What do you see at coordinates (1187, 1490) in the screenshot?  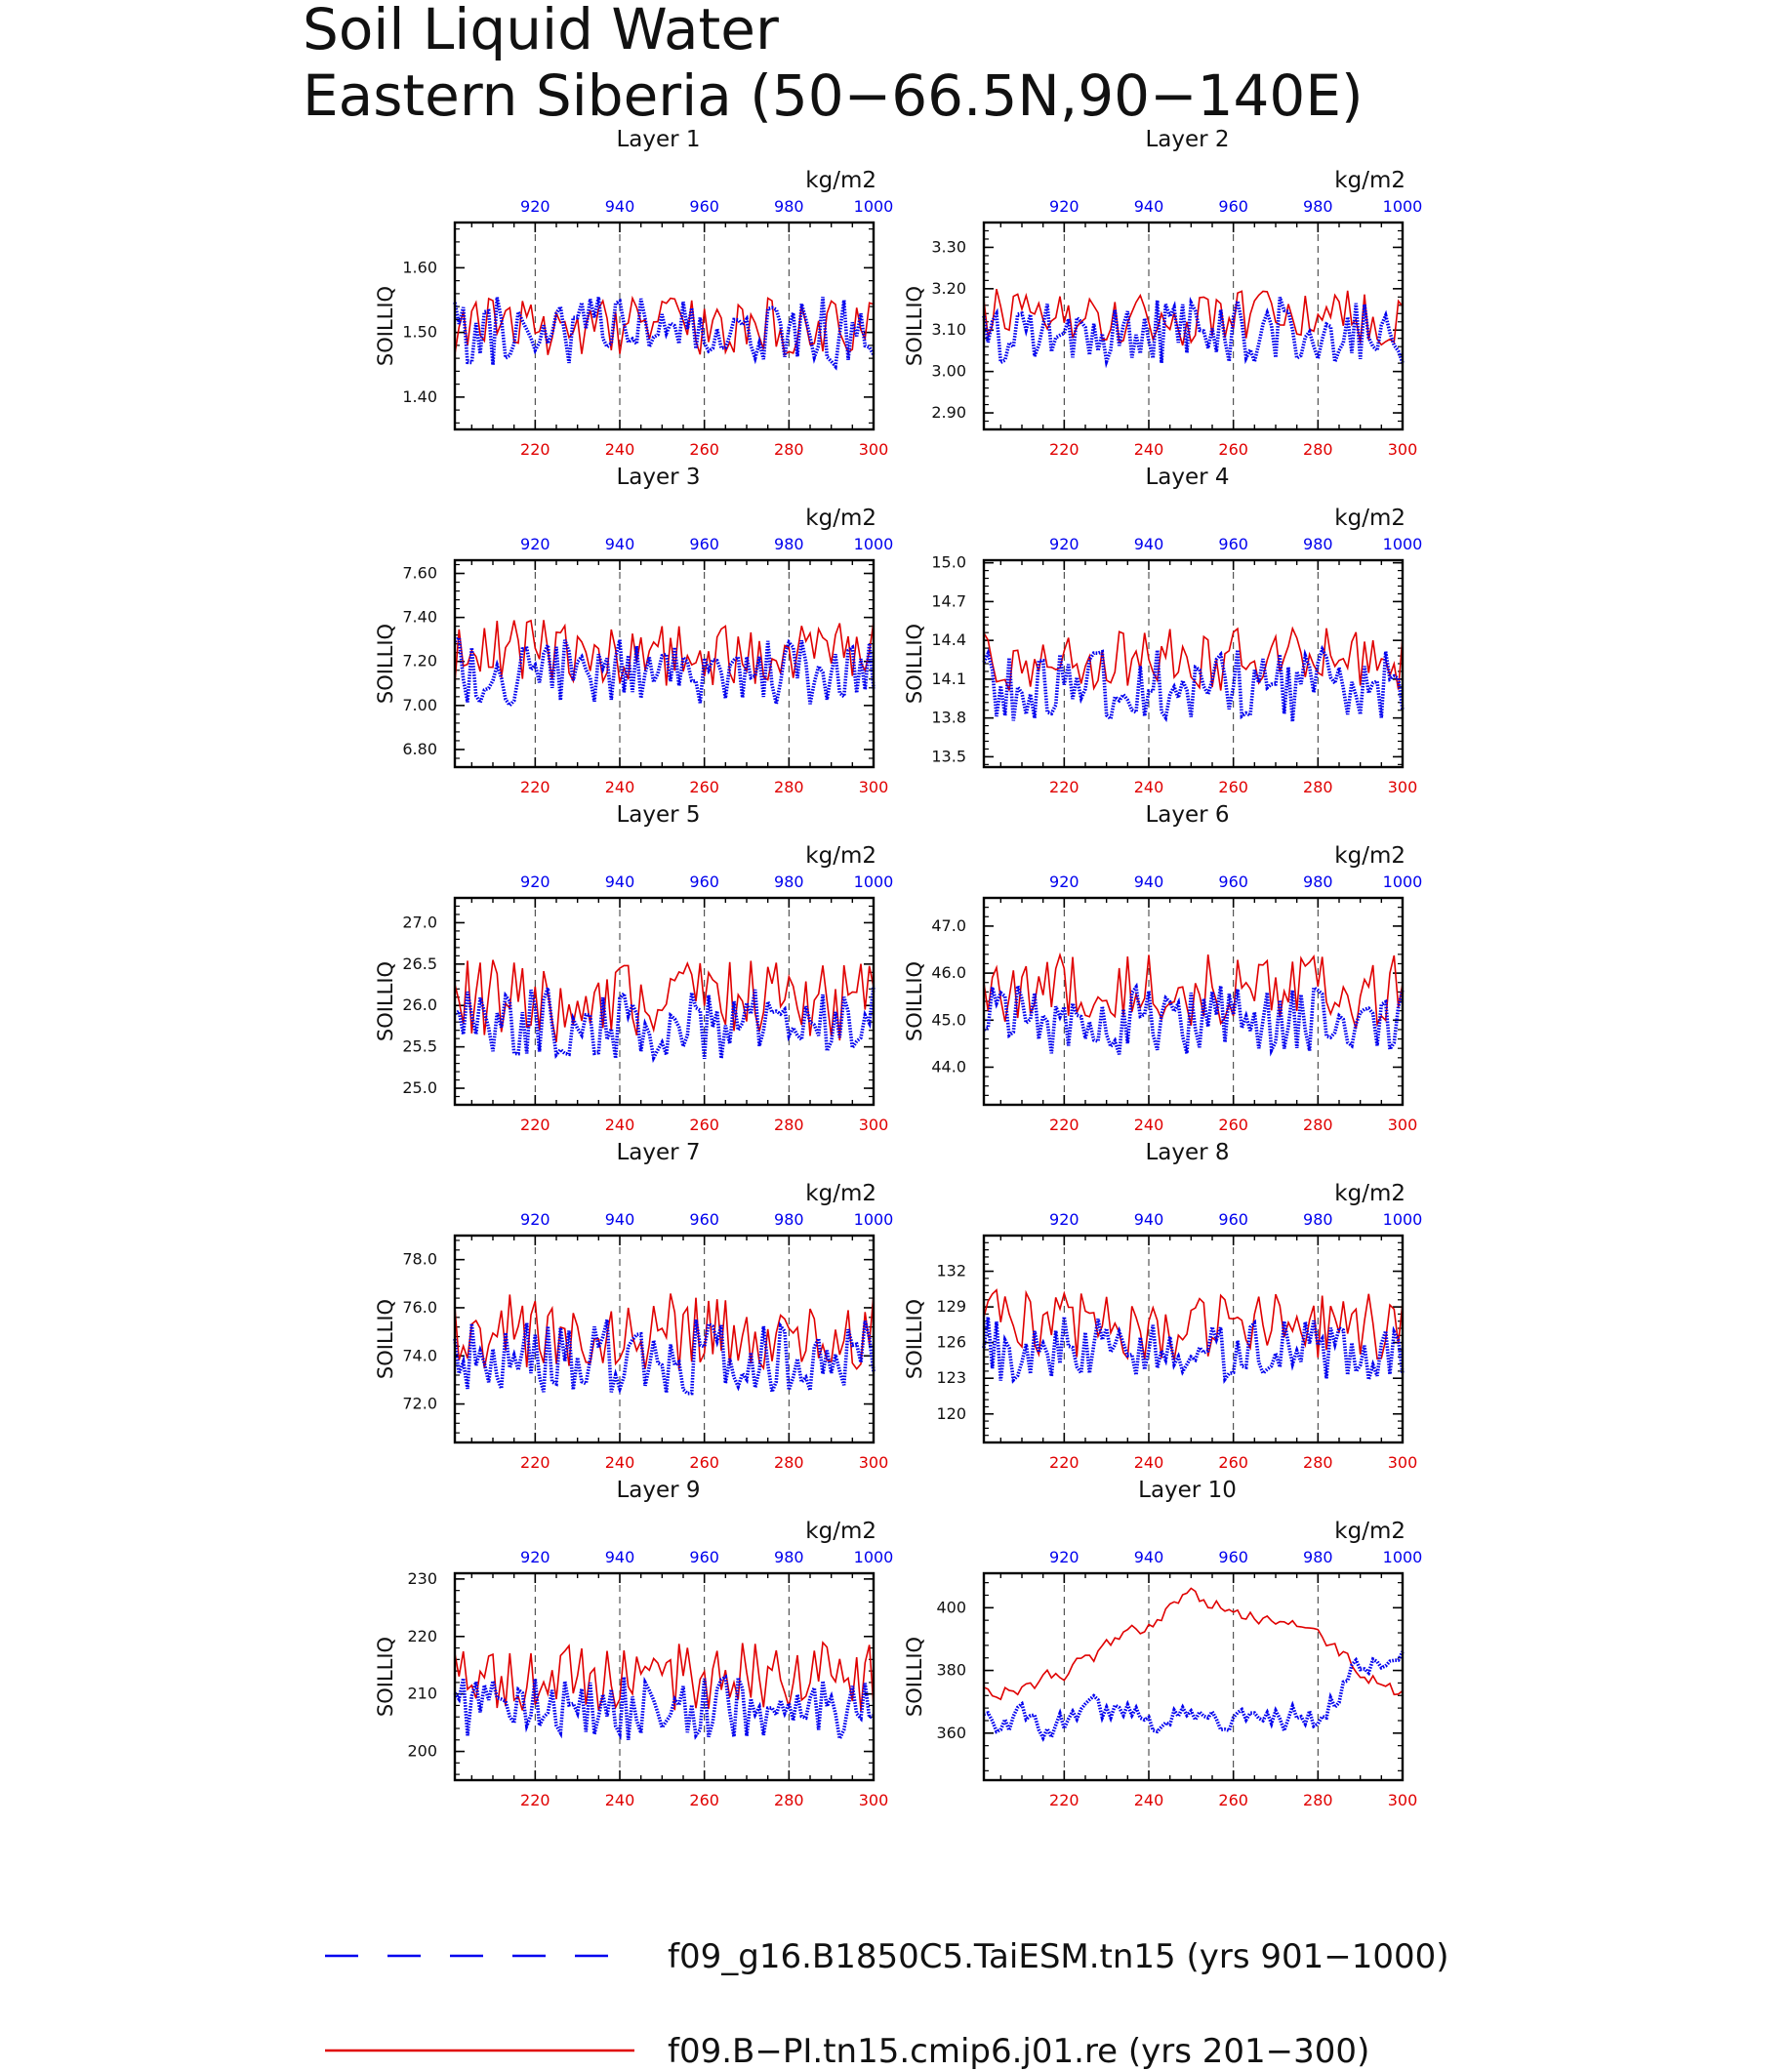 I see `panel-title: Layer 10` at bounding box center [1187, 1490].